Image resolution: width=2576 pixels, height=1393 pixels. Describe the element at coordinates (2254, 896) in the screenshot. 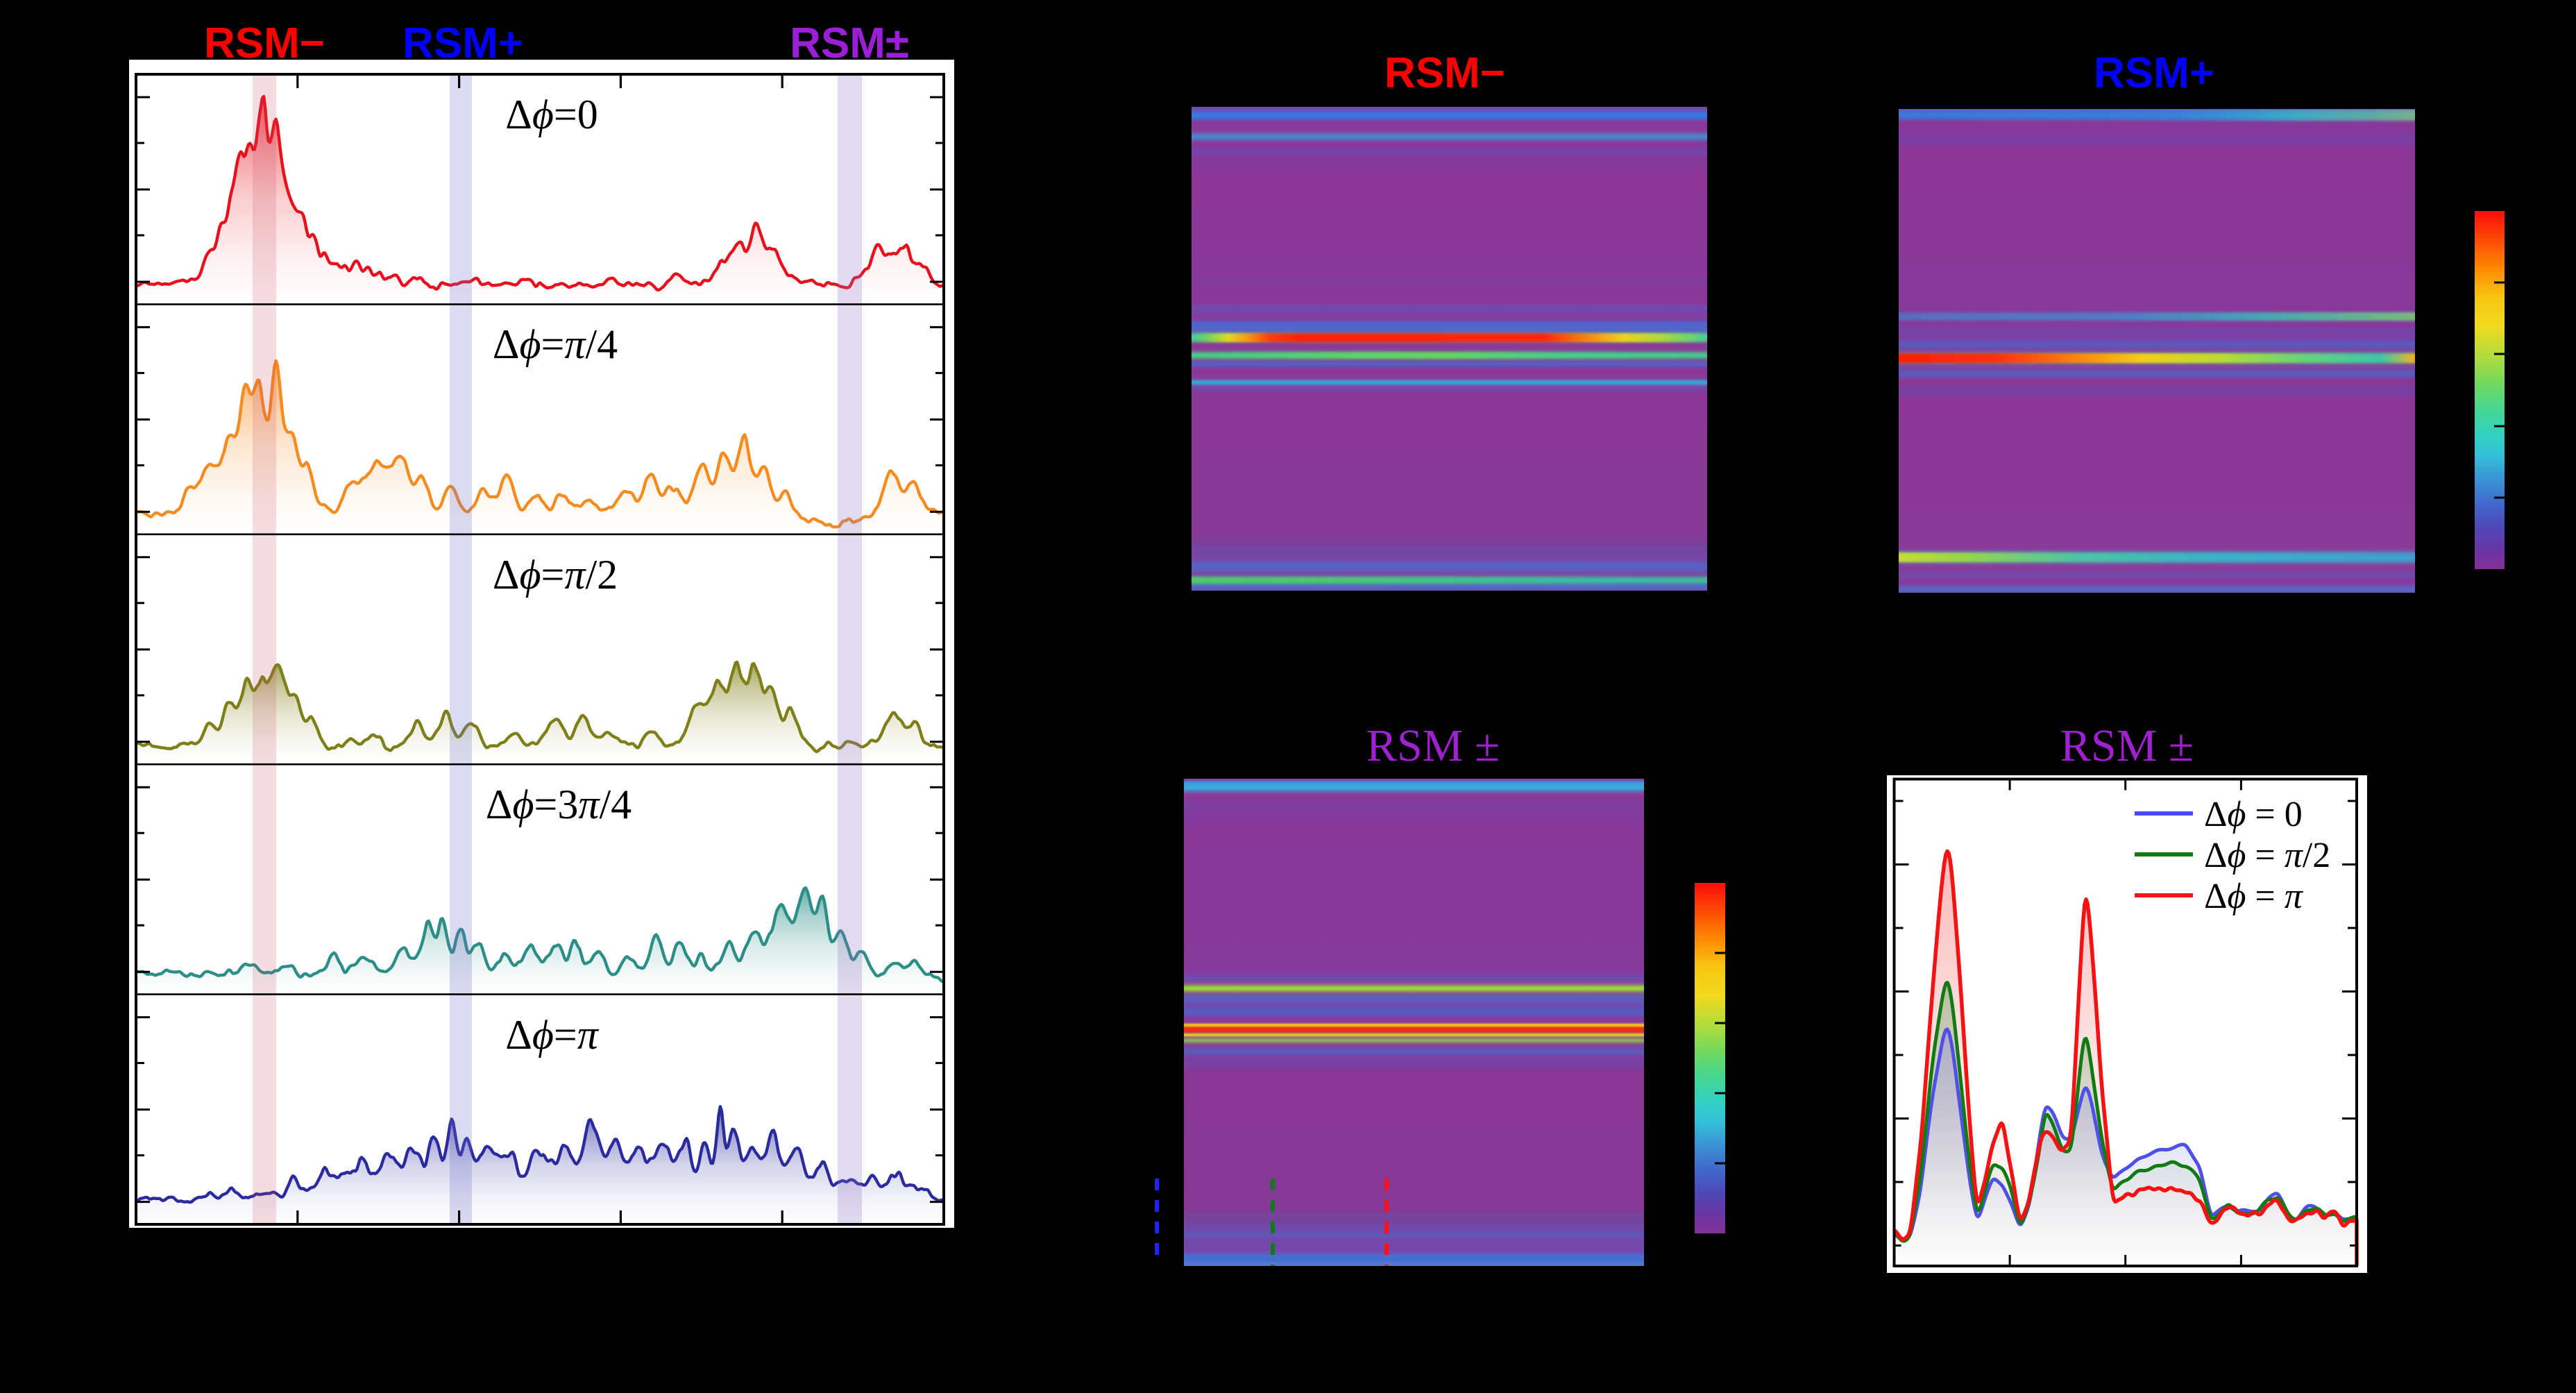

I see `svg-text: Δϕ = π` at that location.